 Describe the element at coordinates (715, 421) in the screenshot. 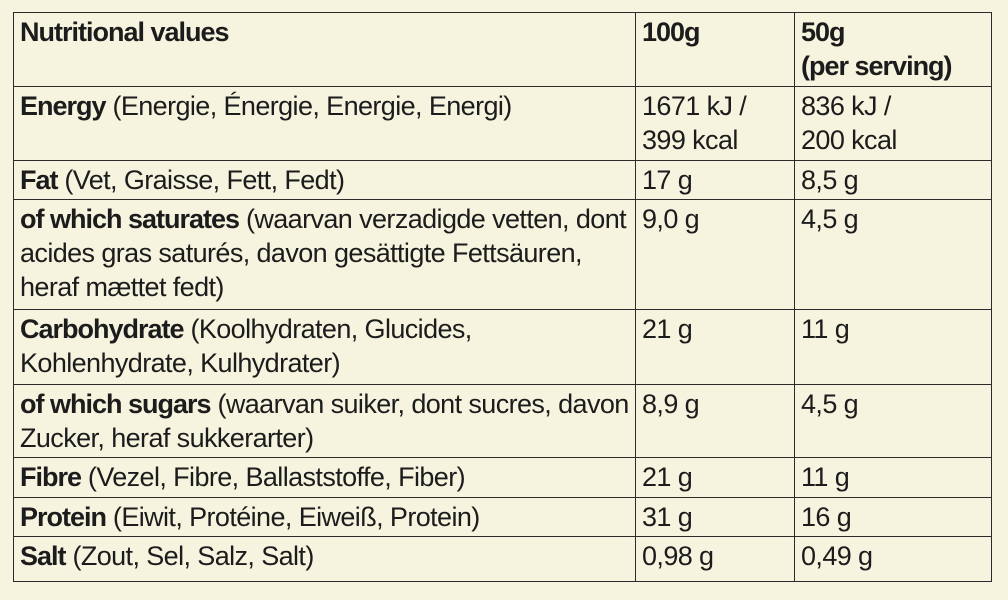

I see `value-100g: 8,9 g` at that location.